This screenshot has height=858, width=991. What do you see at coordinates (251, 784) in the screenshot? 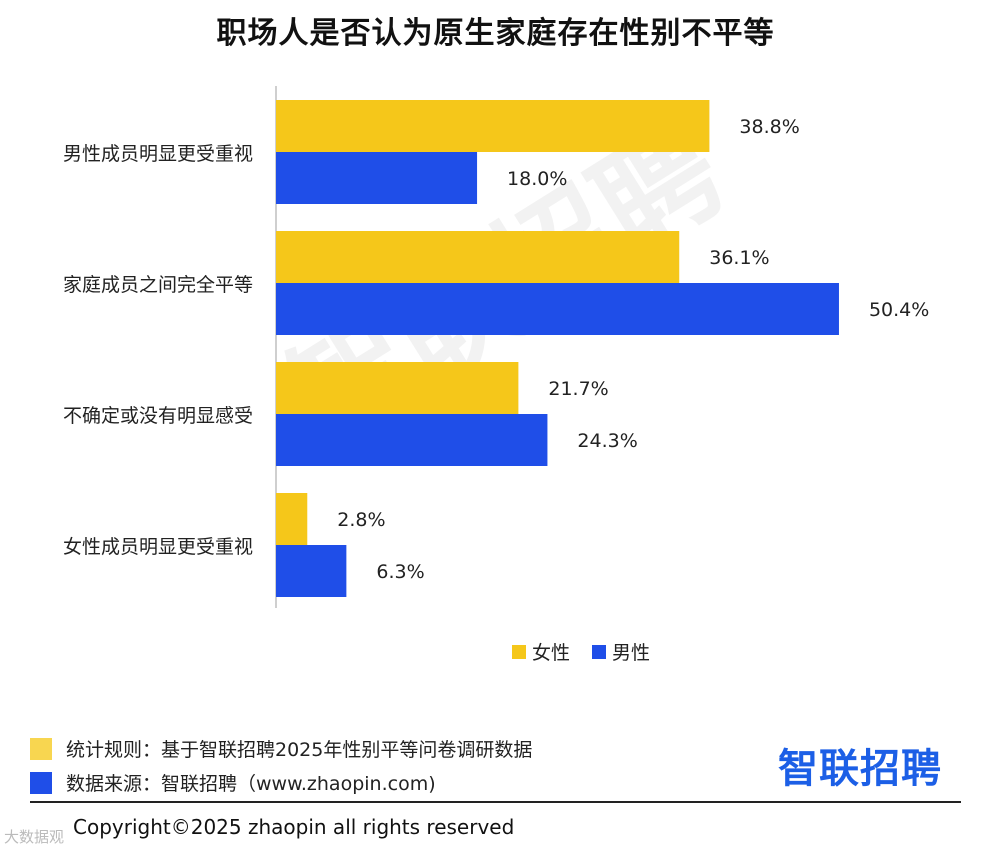
I see `footer-source-text: 数据来源：智联招聘（www.zhaopin.com)` at bounding box center [251, 784].